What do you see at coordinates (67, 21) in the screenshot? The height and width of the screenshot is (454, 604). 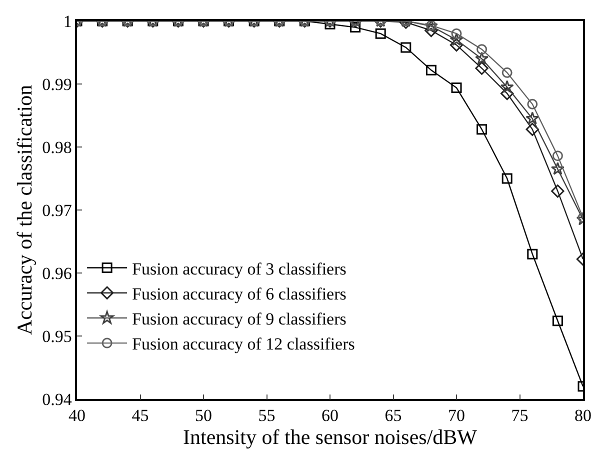 I see `y-tick-label: 1` at bounding box center [67, 21].